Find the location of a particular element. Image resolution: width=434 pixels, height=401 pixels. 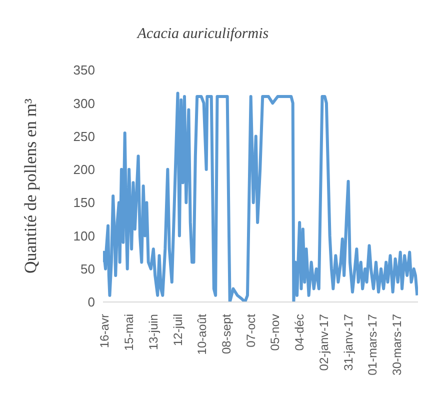

y-tick-label: 250 is located at coordinates (84, 136).